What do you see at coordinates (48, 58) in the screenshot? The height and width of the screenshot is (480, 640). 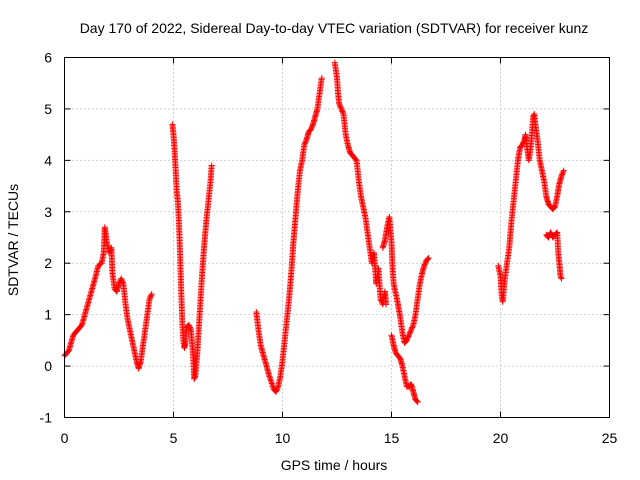 I see `y-tick-label: 6` at bounding box center [48, 58].